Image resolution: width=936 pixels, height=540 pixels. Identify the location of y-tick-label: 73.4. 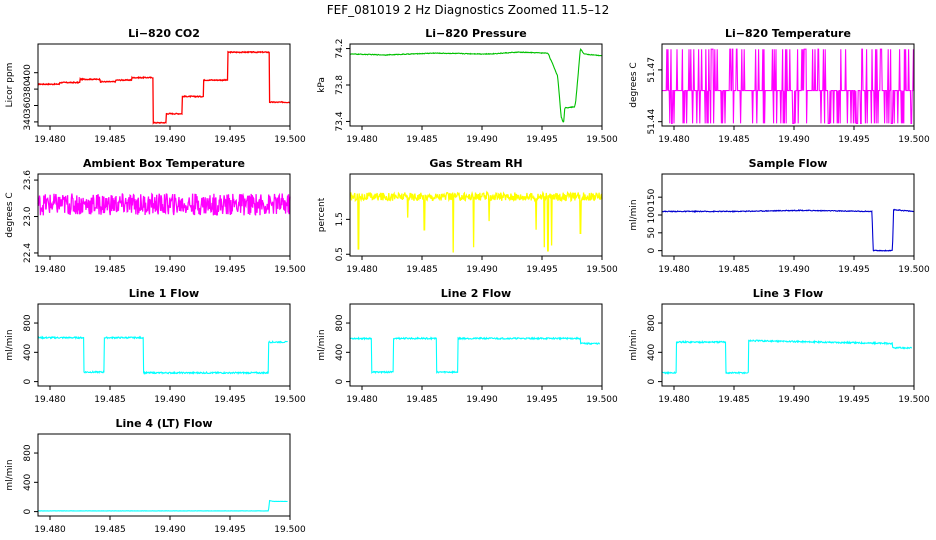
(340, 121).